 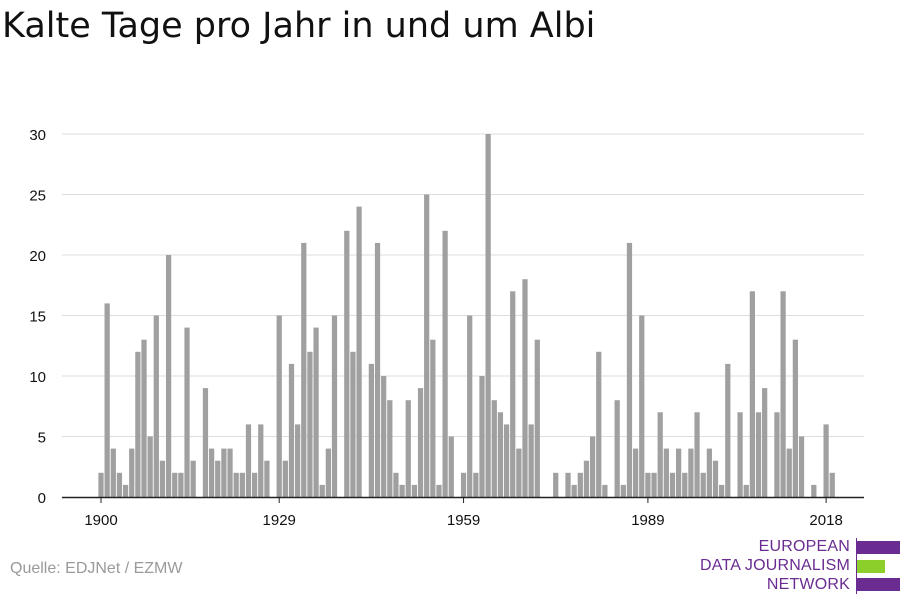 I want to click on logo-bar-middle, so click(x=871, y=566).